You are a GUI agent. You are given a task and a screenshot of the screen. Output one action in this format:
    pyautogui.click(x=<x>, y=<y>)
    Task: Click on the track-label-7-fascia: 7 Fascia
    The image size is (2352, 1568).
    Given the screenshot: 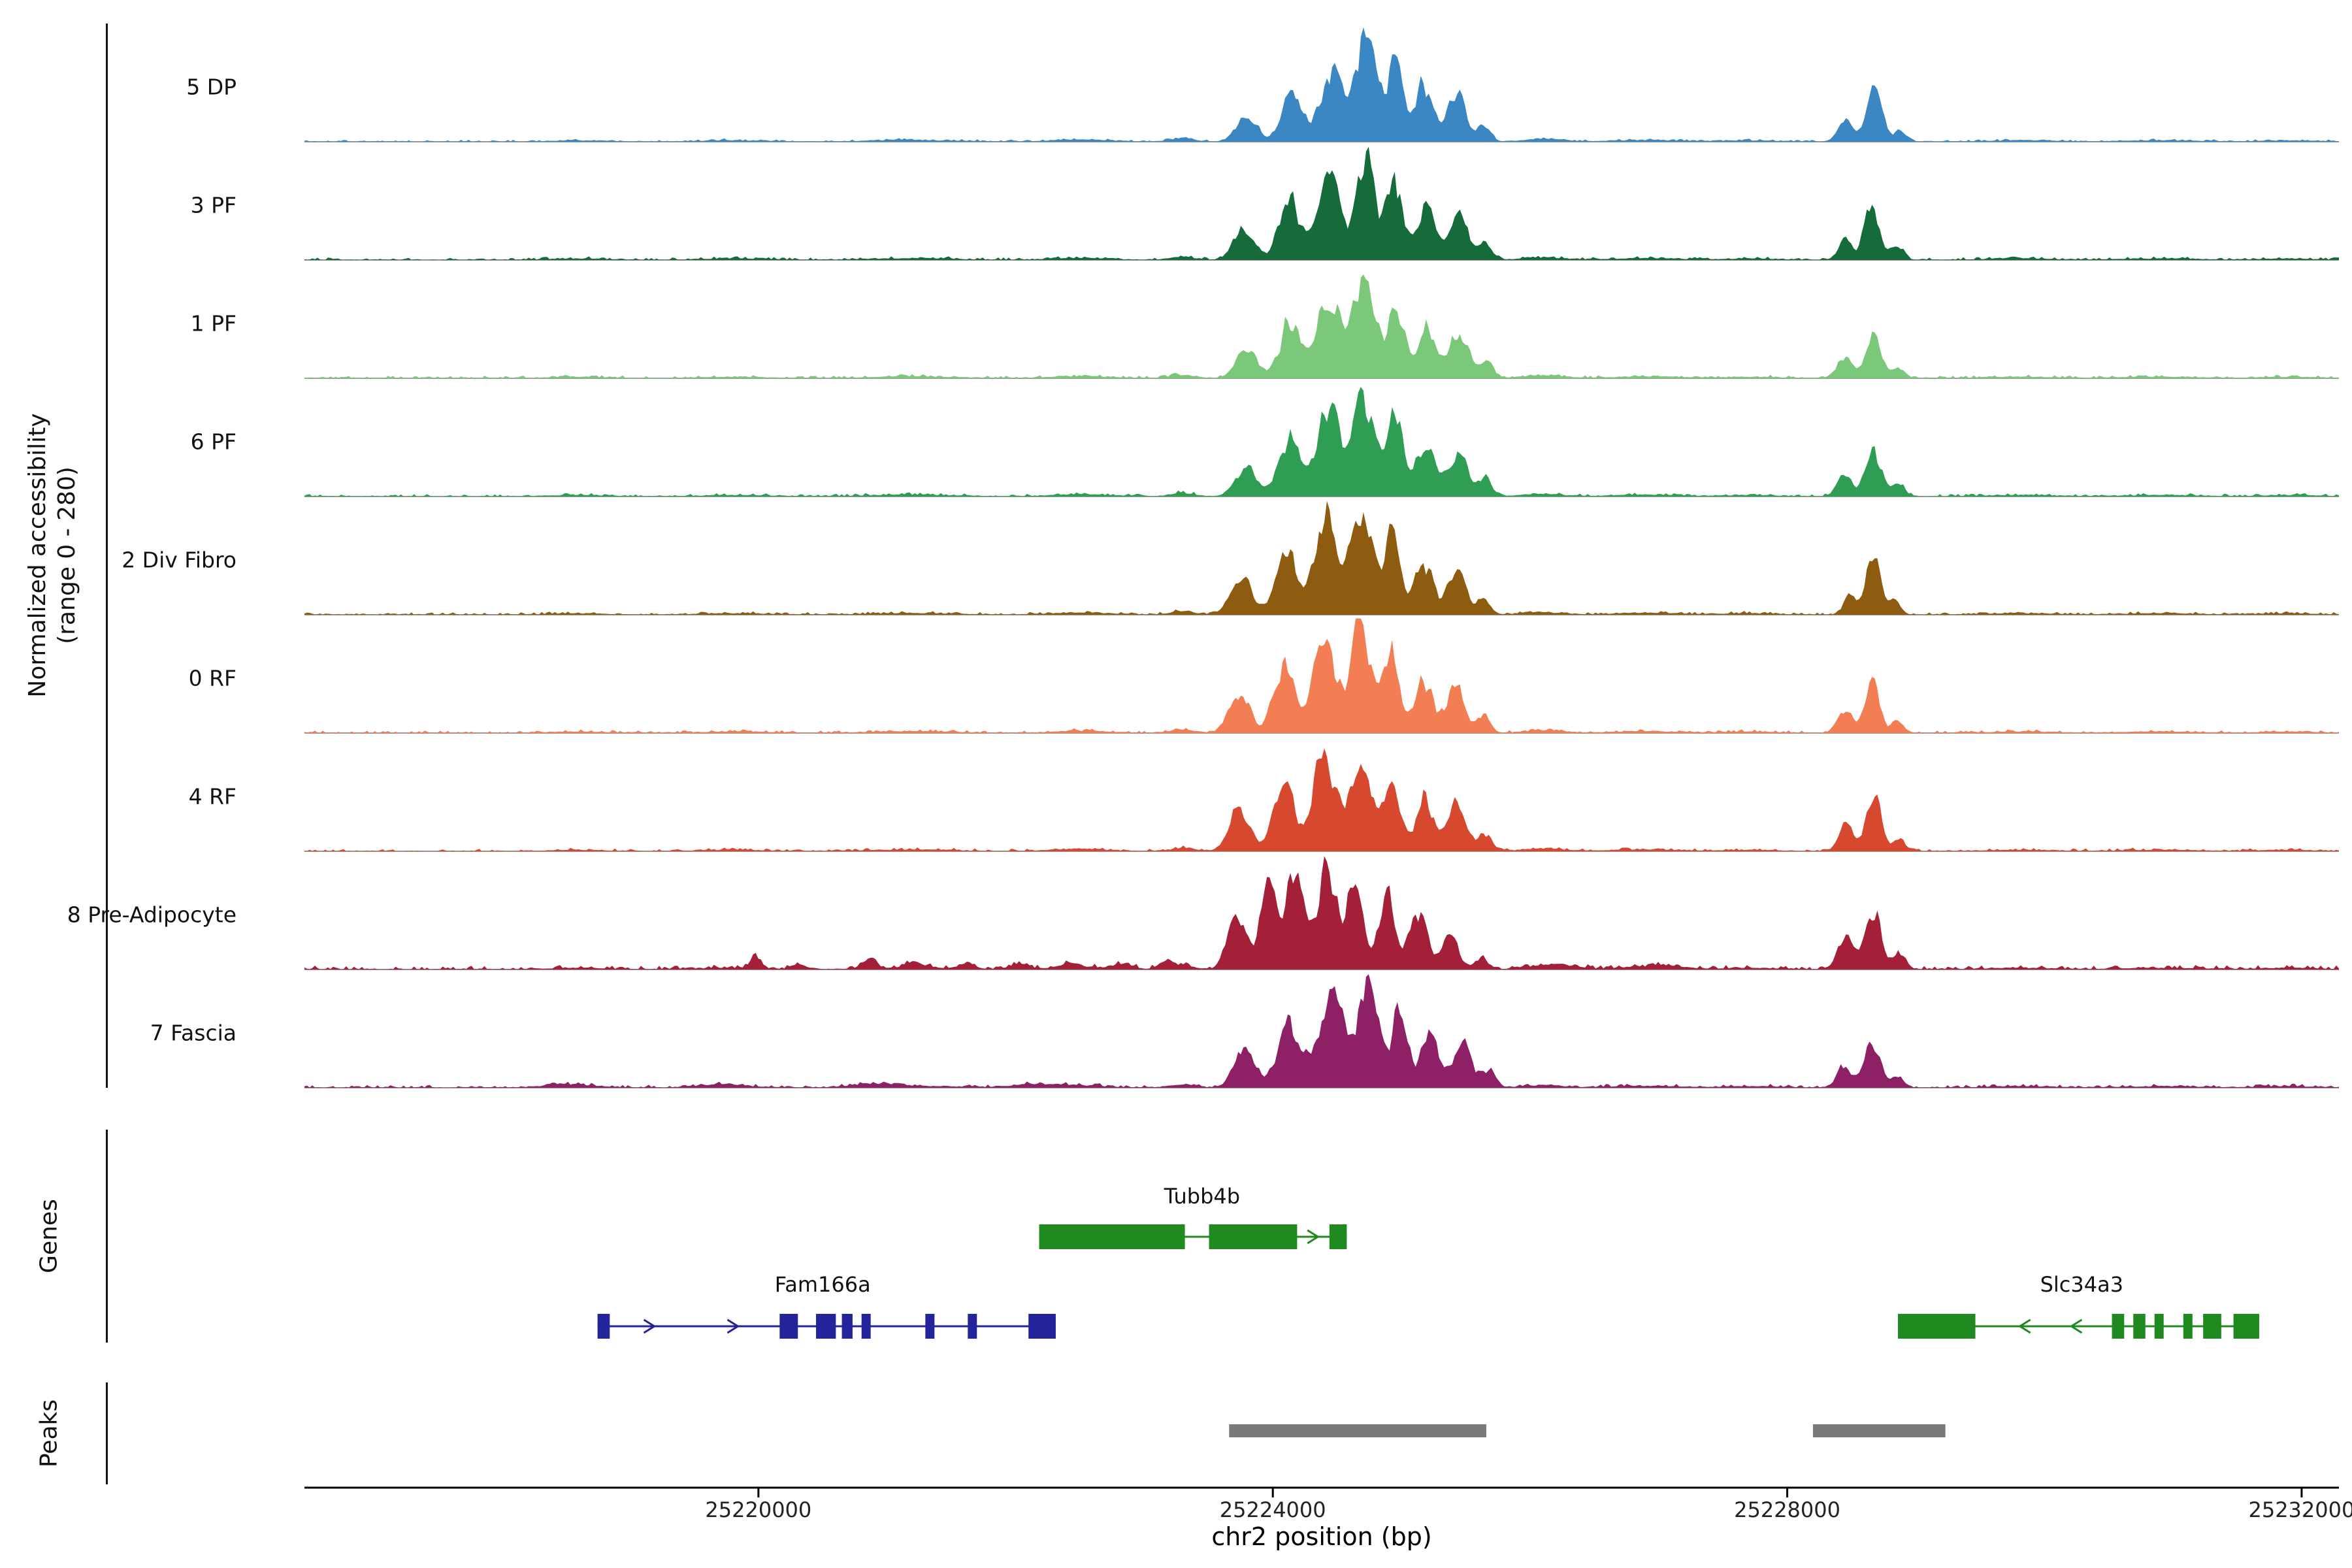 What is the action you would take?
    pyautogui.click(x=193, y=1033)
    